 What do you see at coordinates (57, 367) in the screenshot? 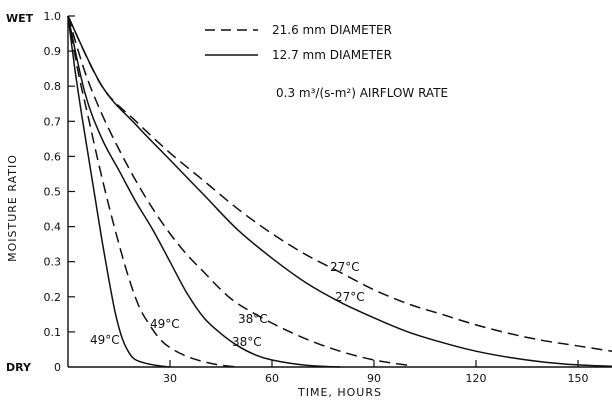
I see `y-origin-label: 0` at bounding box center [57, 367].